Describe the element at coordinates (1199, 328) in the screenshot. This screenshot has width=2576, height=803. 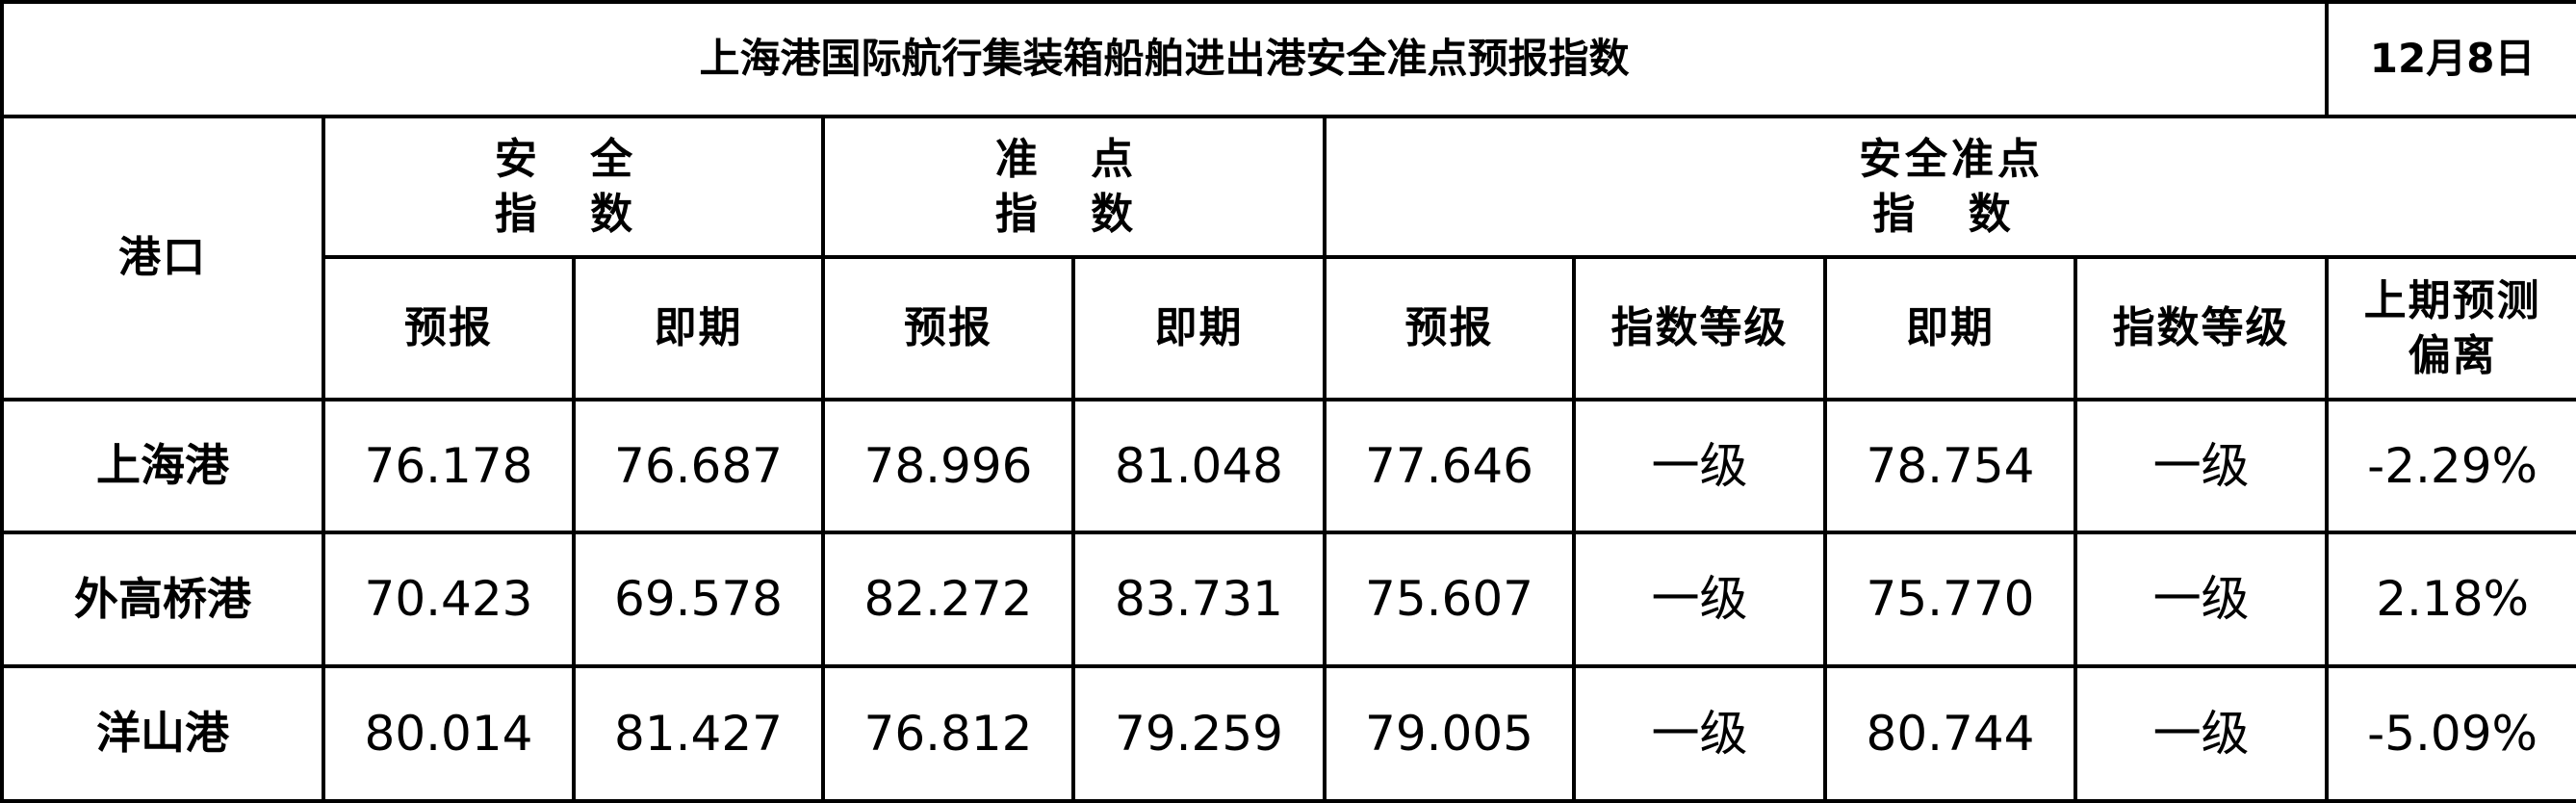
I see `subheader-punctuality-current: 即期` at that location.